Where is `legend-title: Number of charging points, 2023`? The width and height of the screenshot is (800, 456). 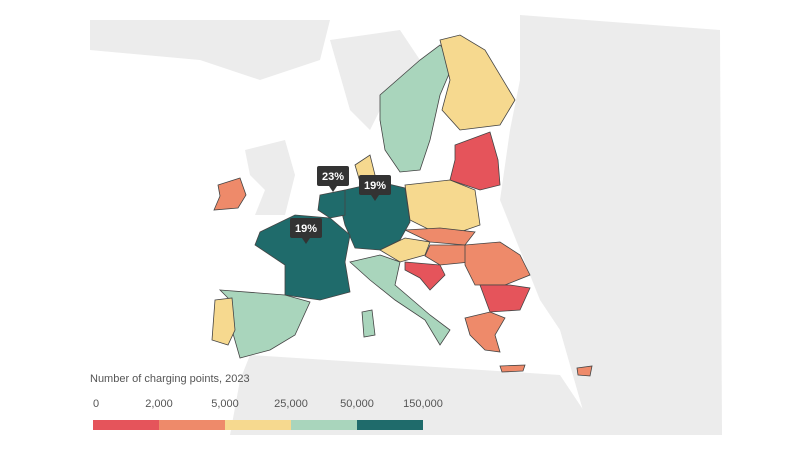 legend-title: Number of charging points, 2023 is located at coordinates (170, 379).